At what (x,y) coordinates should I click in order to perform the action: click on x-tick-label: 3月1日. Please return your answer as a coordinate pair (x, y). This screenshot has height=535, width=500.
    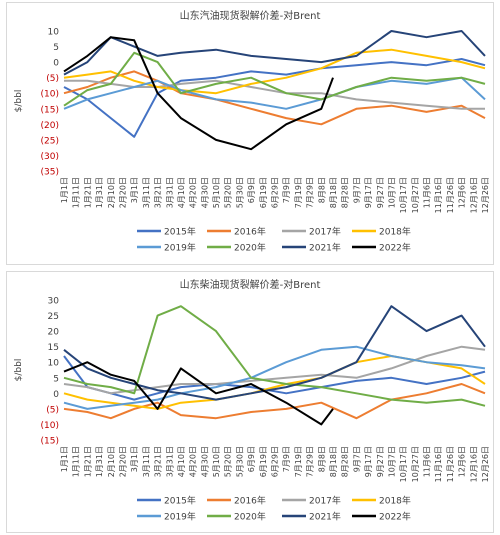
    Looking at the image, I should click on (134, 190).